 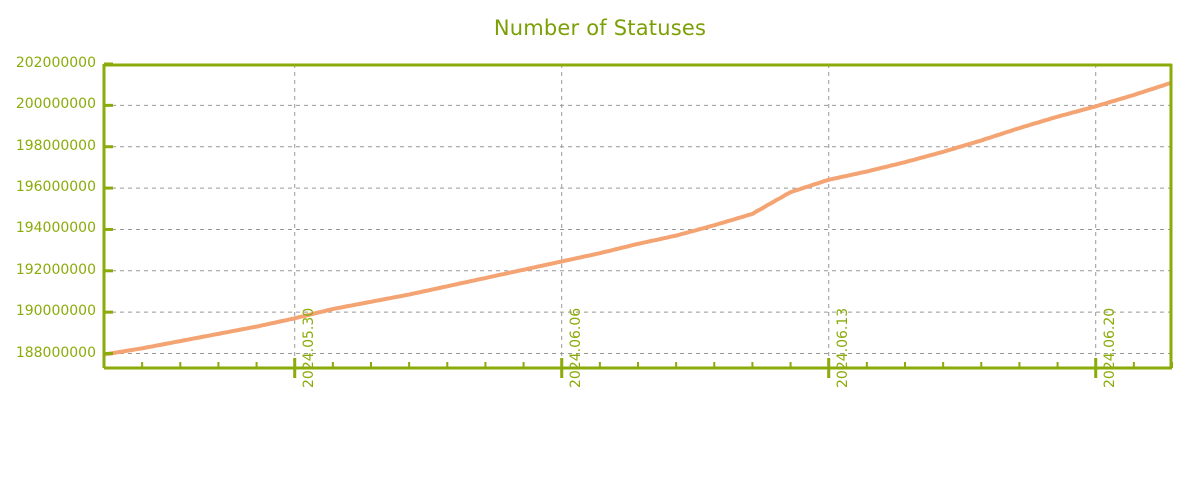 What do you see at coordinates (55, 352) in the screenshot?
I see `y-axis-tick-label: 188000000` at bounding box center [55, 352].